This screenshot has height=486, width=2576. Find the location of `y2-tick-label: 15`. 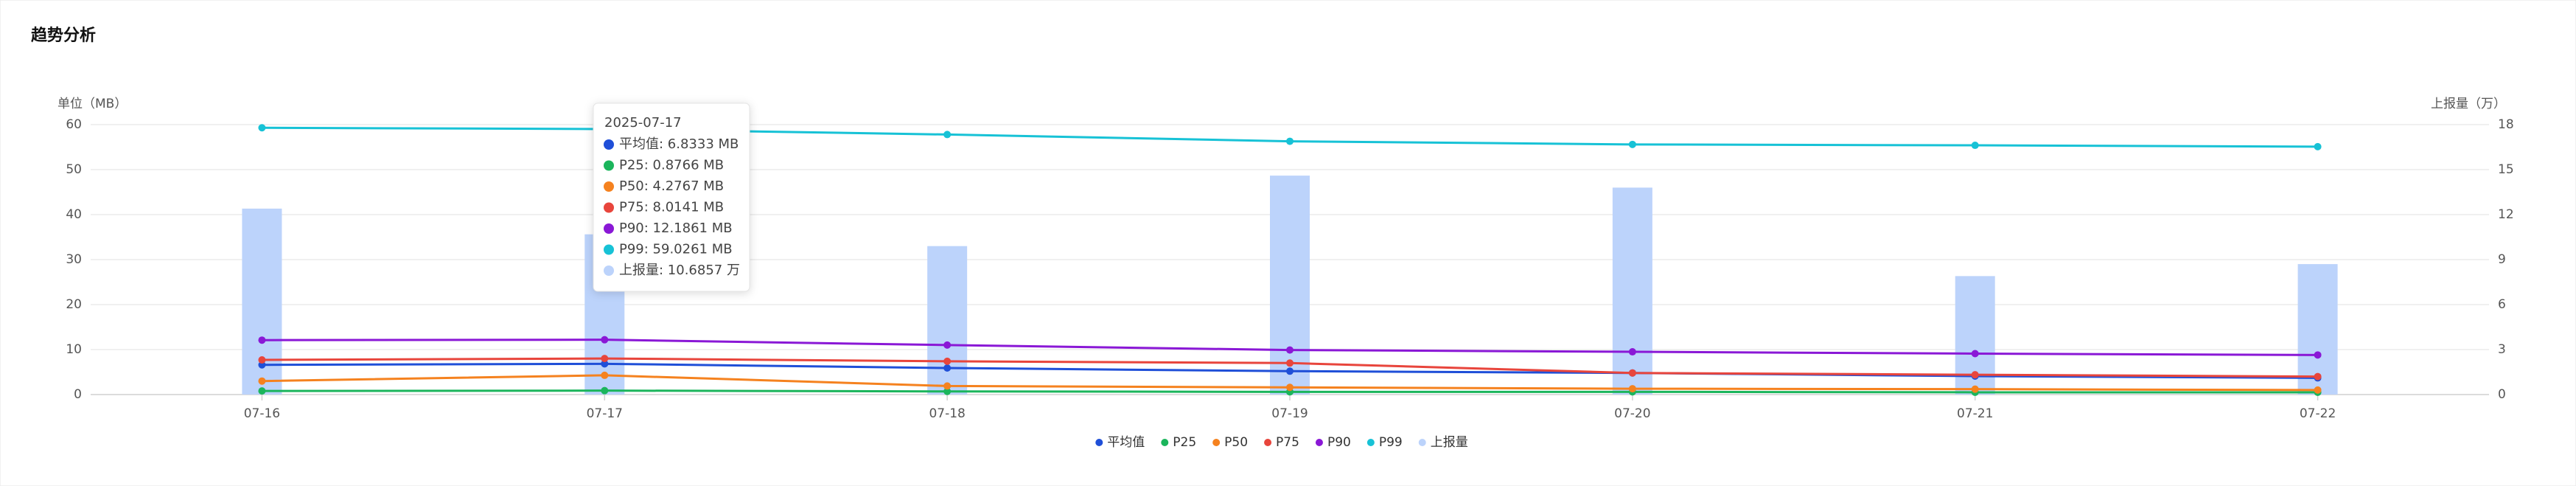

y2-tick-label: 15 is located at coordinates (2506, 169).